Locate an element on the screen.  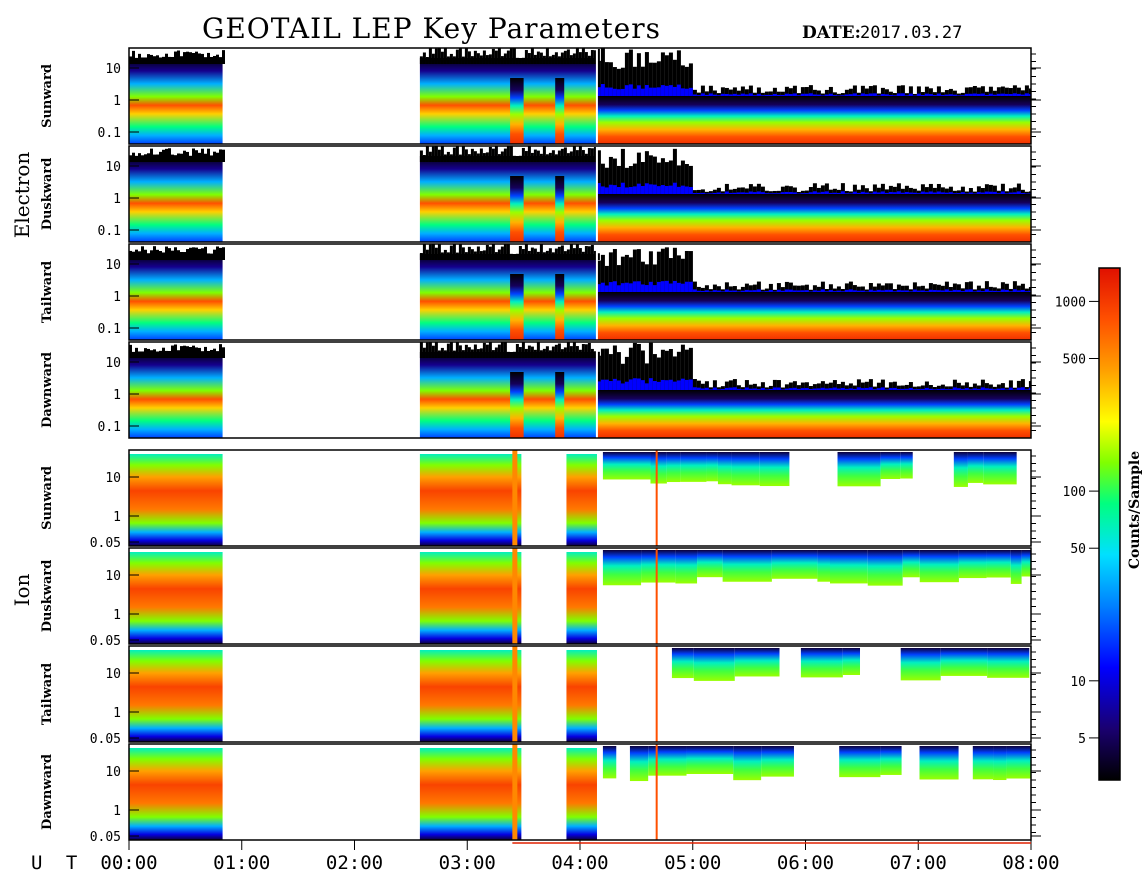
x-tick-label: 07:00 is located at coordinates (918, 863).